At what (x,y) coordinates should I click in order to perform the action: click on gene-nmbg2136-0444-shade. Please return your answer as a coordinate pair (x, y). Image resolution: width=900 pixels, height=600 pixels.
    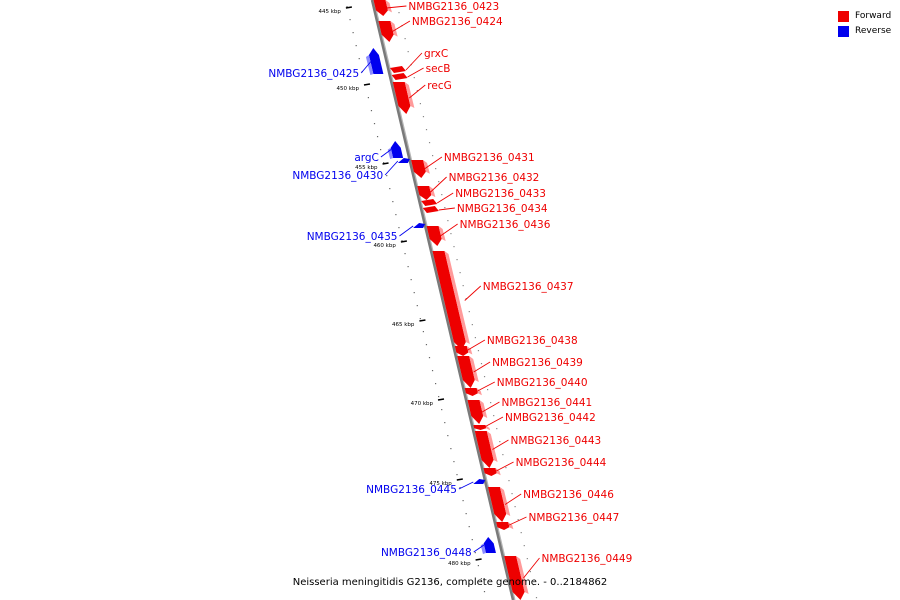
    Looking at the image, I should click on (498, 472).